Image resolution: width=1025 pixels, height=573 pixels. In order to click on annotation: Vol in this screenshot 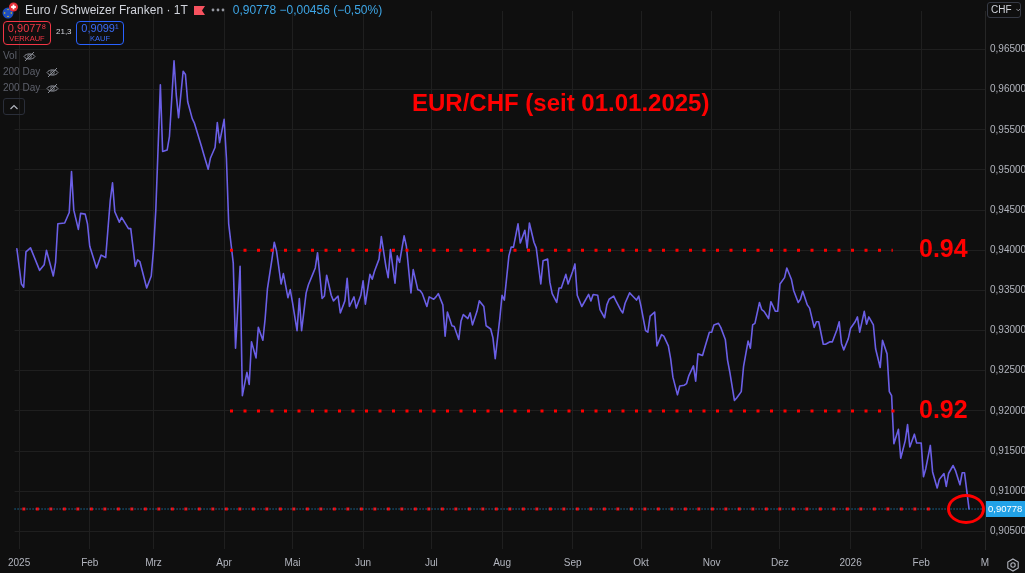, I will do `click(10, 56)`.